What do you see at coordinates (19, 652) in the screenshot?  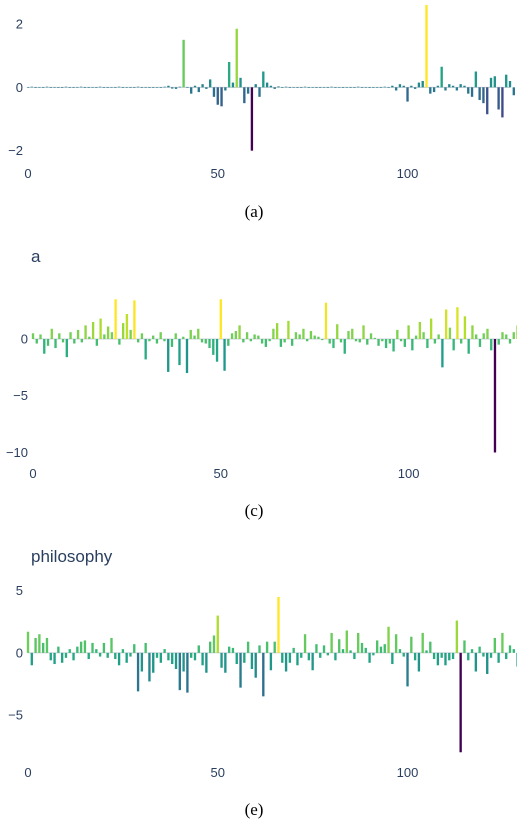 I see `y-tick-label: 0` at bounding box center [19, 652].